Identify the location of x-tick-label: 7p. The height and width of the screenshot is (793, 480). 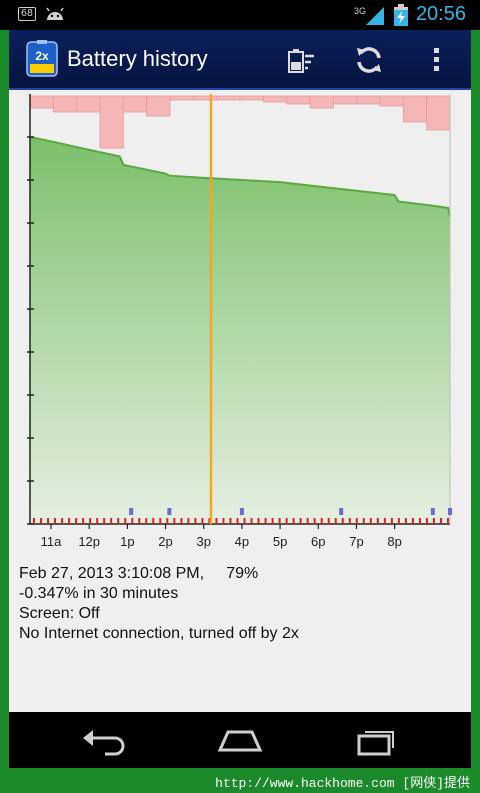
(356, 541).